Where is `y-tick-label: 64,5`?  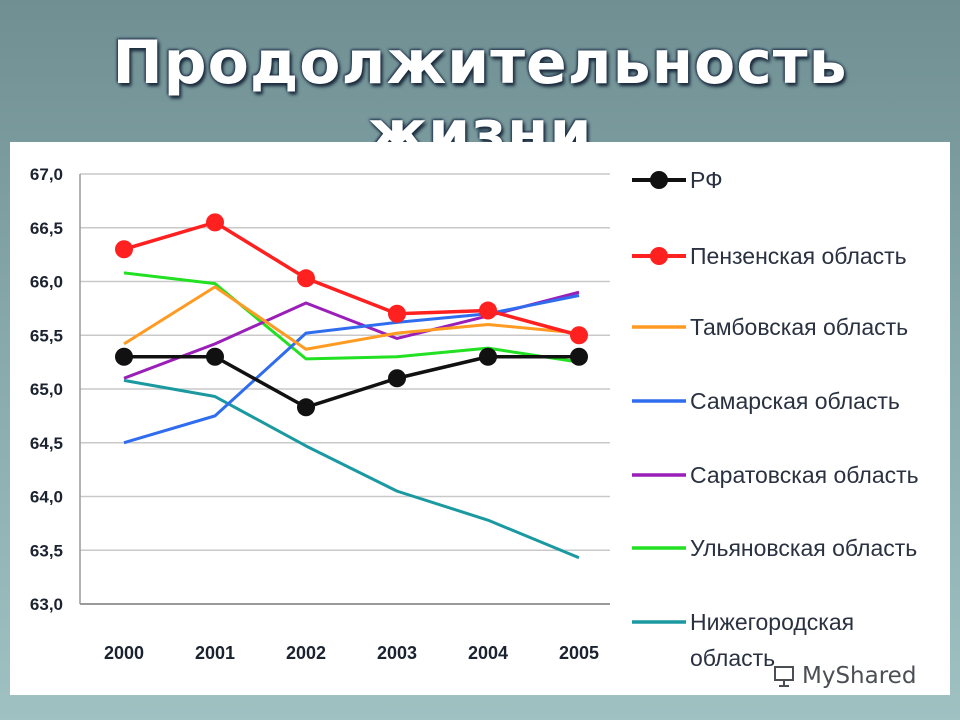 y-tick-label: 64,5 is located at coordinates (46, 443).